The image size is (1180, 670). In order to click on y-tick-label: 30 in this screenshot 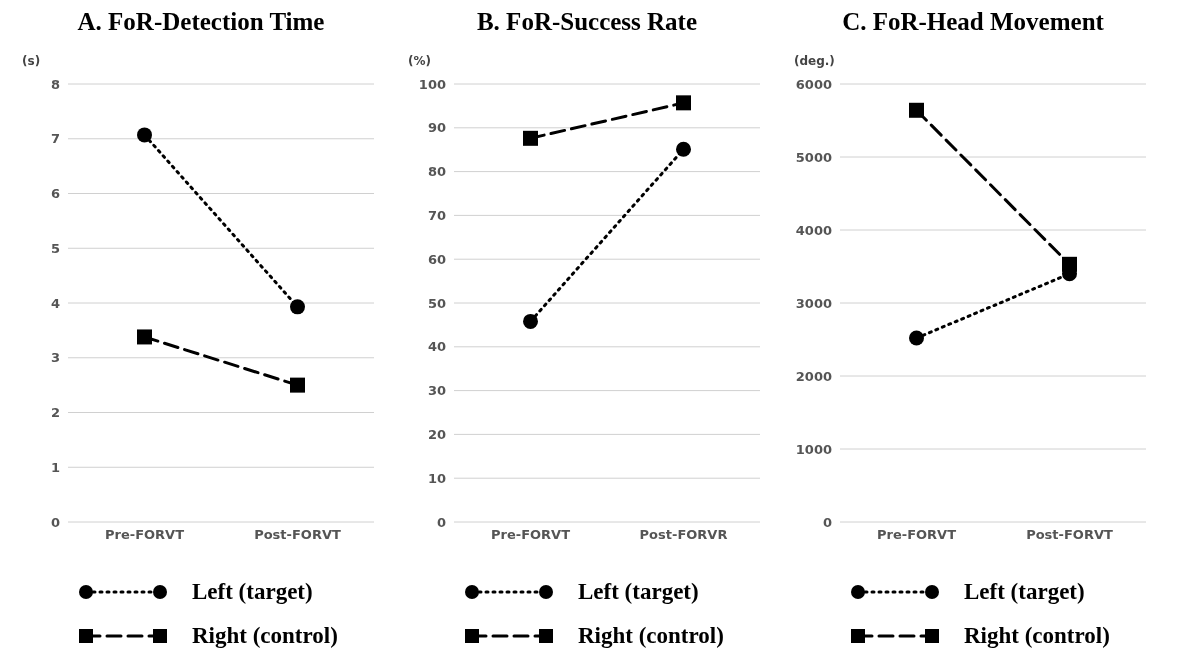, I will do `click(436, 391)`.